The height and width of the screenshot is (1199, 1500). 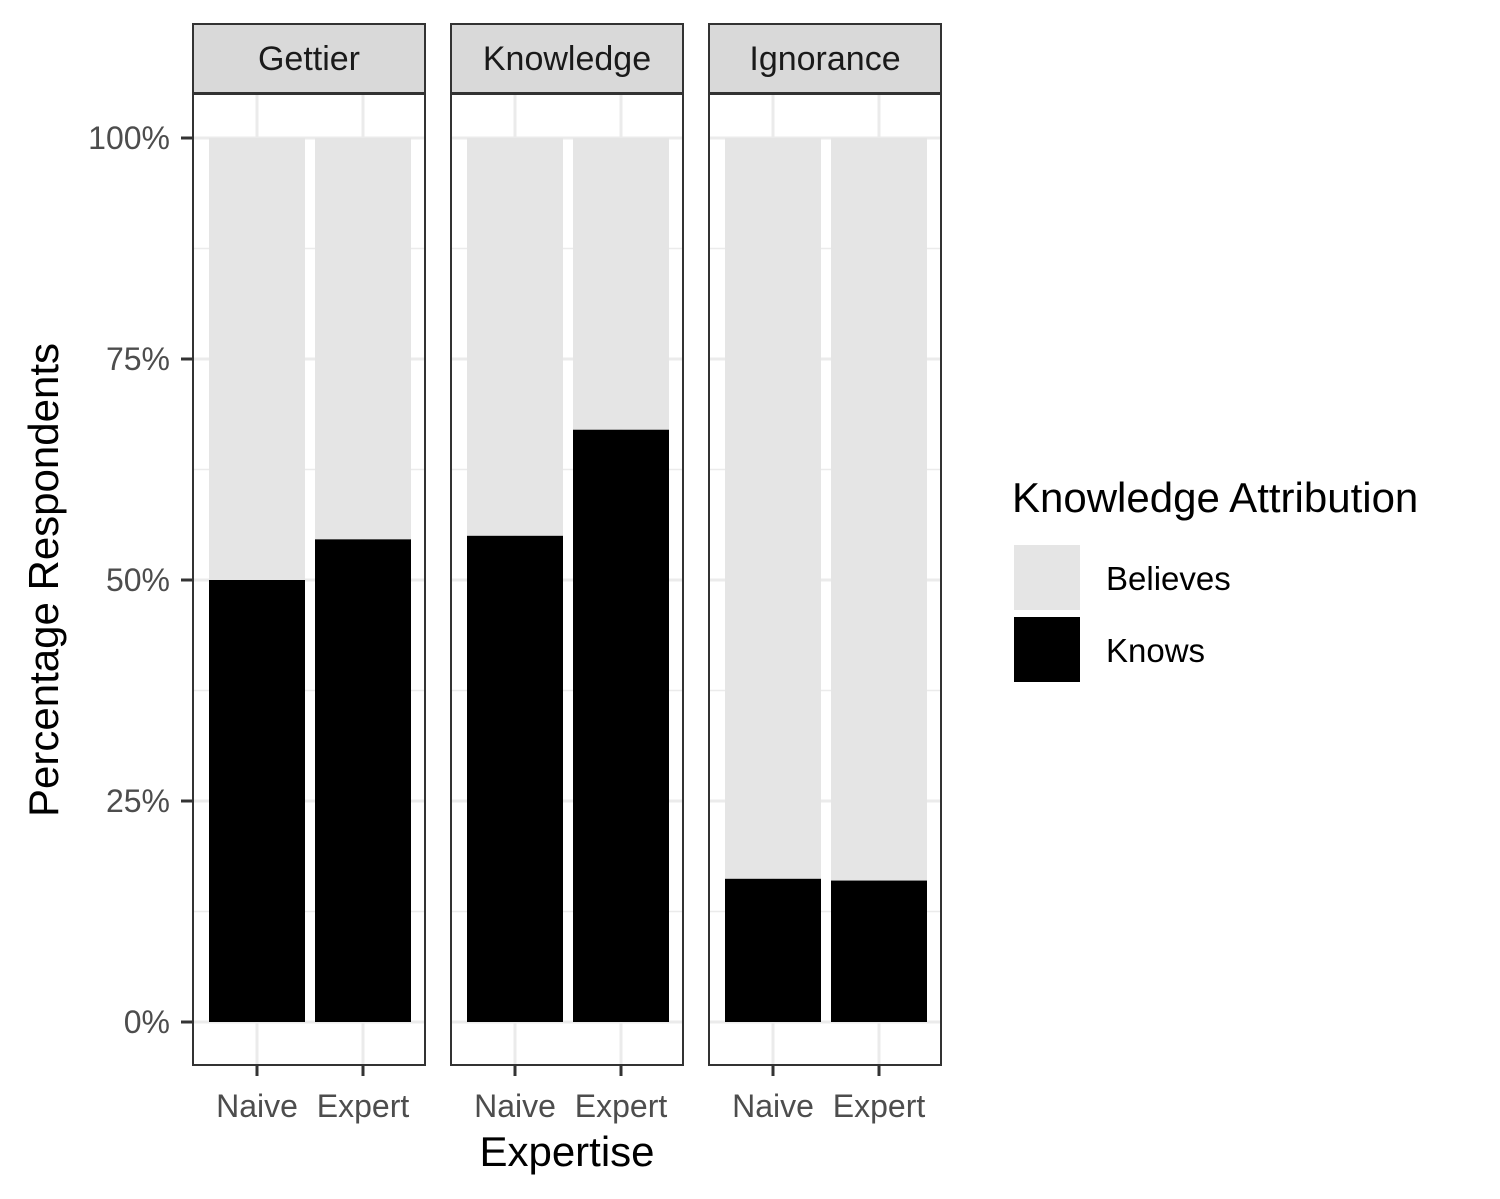 I want to click on facet-strip-label: Knowledge, so click(x=567, y=59).